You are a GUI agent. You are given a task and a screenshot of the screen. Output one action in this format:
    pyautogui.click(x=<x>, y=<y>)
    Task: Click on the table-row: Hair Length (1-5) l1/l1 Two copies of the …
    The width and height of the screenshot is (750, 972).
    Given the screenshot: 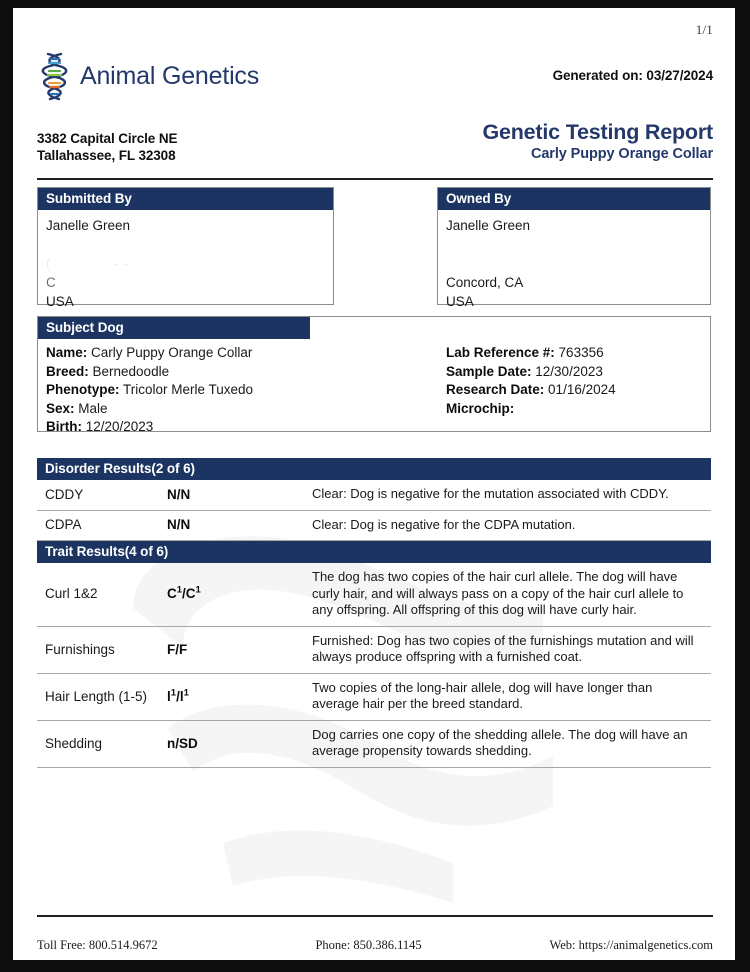 What is the action you would take?
    pyautogui.click(x=374, y=697)
    